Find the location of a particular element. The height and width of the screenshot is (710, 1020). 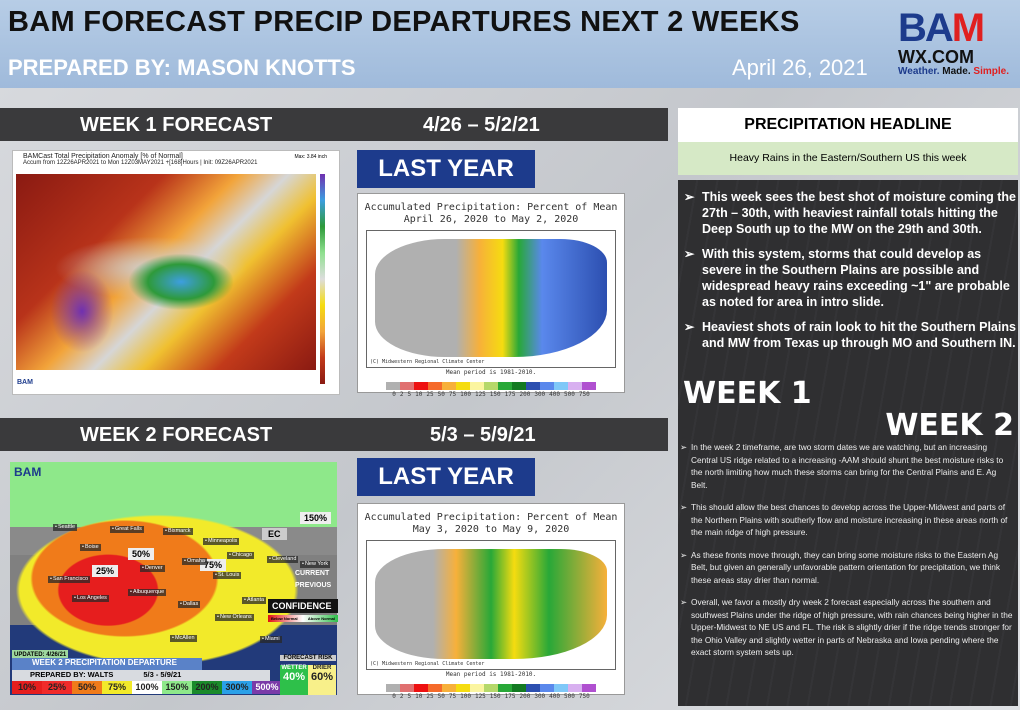

week2-header-bar: WEEK 2 FORECAST 5/3 – 5/9/21 is located at coordinates (334, 434).